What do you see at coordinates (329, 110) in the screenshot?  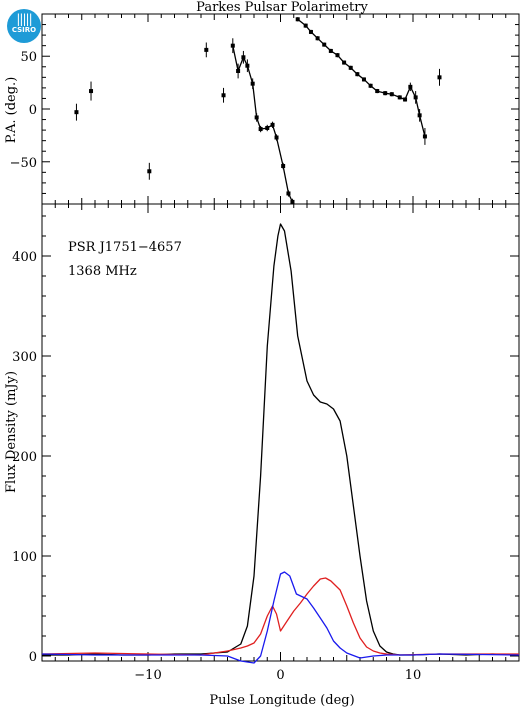 I see `pa-lines` at bounding box center [329, 110].